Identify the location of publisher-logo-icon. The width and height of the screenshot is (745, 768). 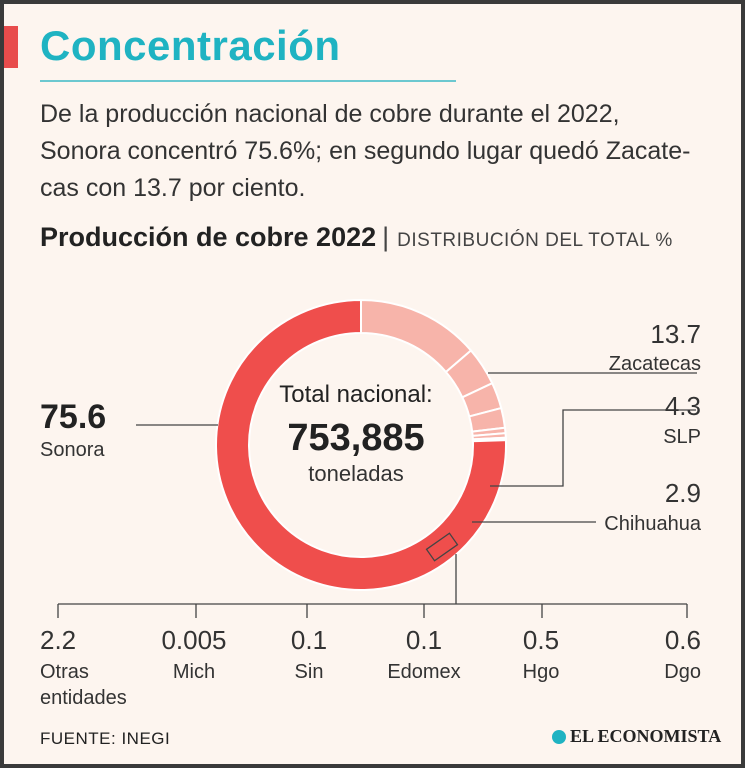
(559, 736).